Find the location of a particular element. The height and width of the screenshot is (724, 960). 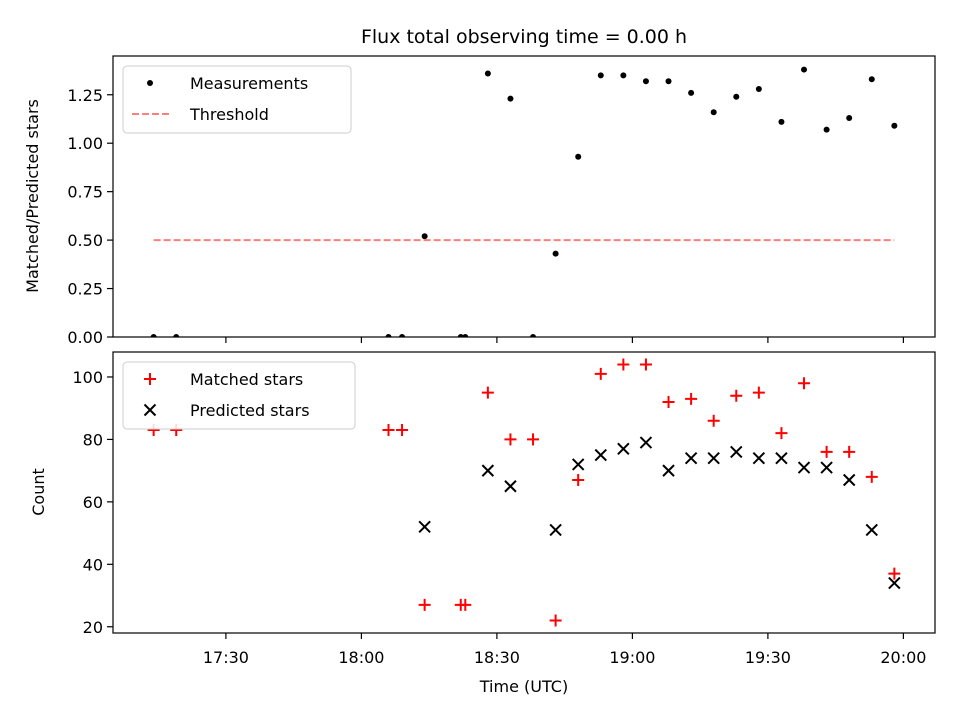

legend-measurements-swatch is located at coordinates (150, 83).